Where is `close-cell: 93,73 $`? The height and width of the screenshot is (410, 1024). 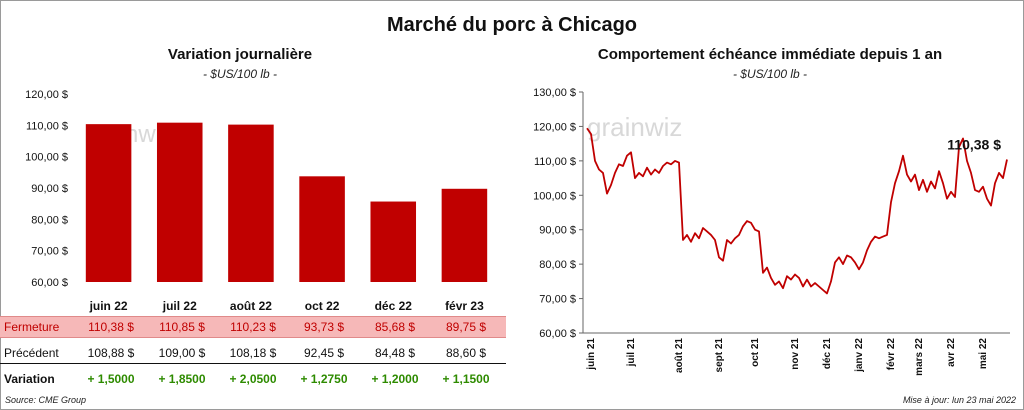
close-cell: 93,73 $ is located at coordinates (324, 327).